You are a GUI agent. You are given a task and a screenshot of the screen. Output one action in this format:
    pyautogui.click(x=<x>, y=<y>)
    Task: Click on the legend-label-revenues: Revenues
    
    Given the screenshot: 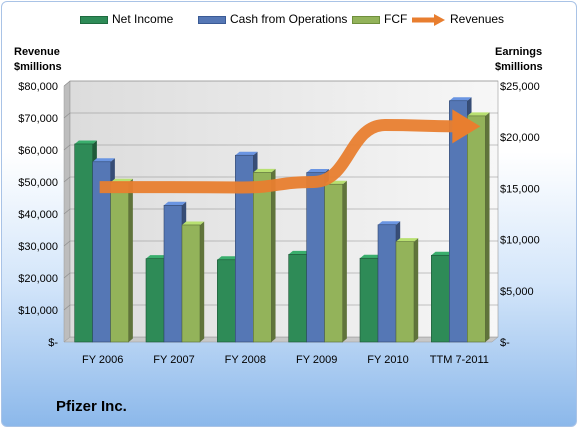 What is the action you would take?
    pyautogui.click(x=477, y=19)
    